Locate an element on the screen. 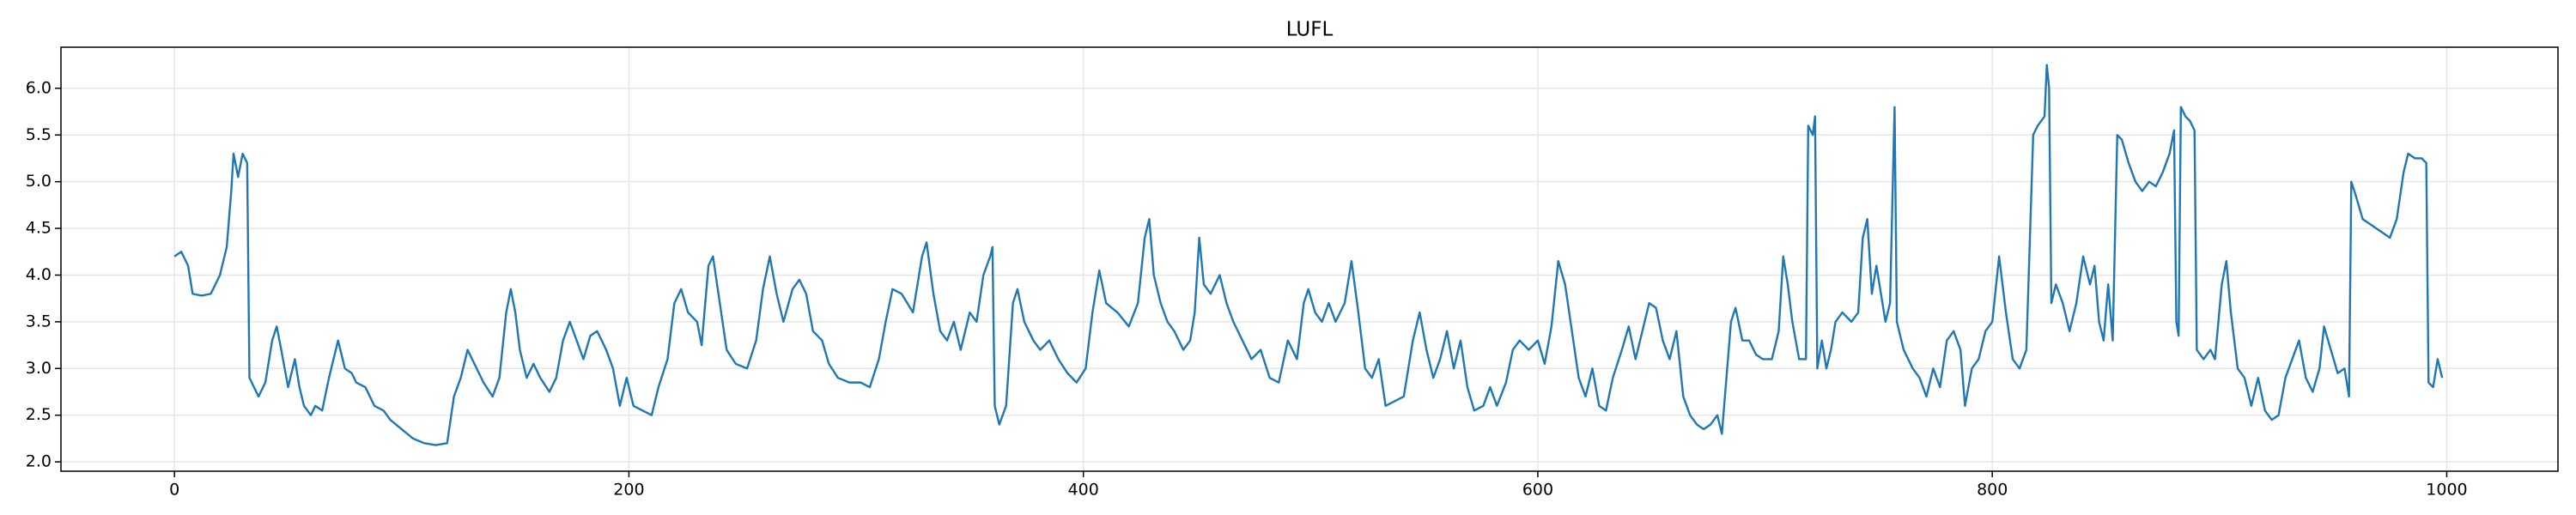 This screenshot has height=515, width=2576. x-tick-label: 600 is located at coordinates (1537, 490).